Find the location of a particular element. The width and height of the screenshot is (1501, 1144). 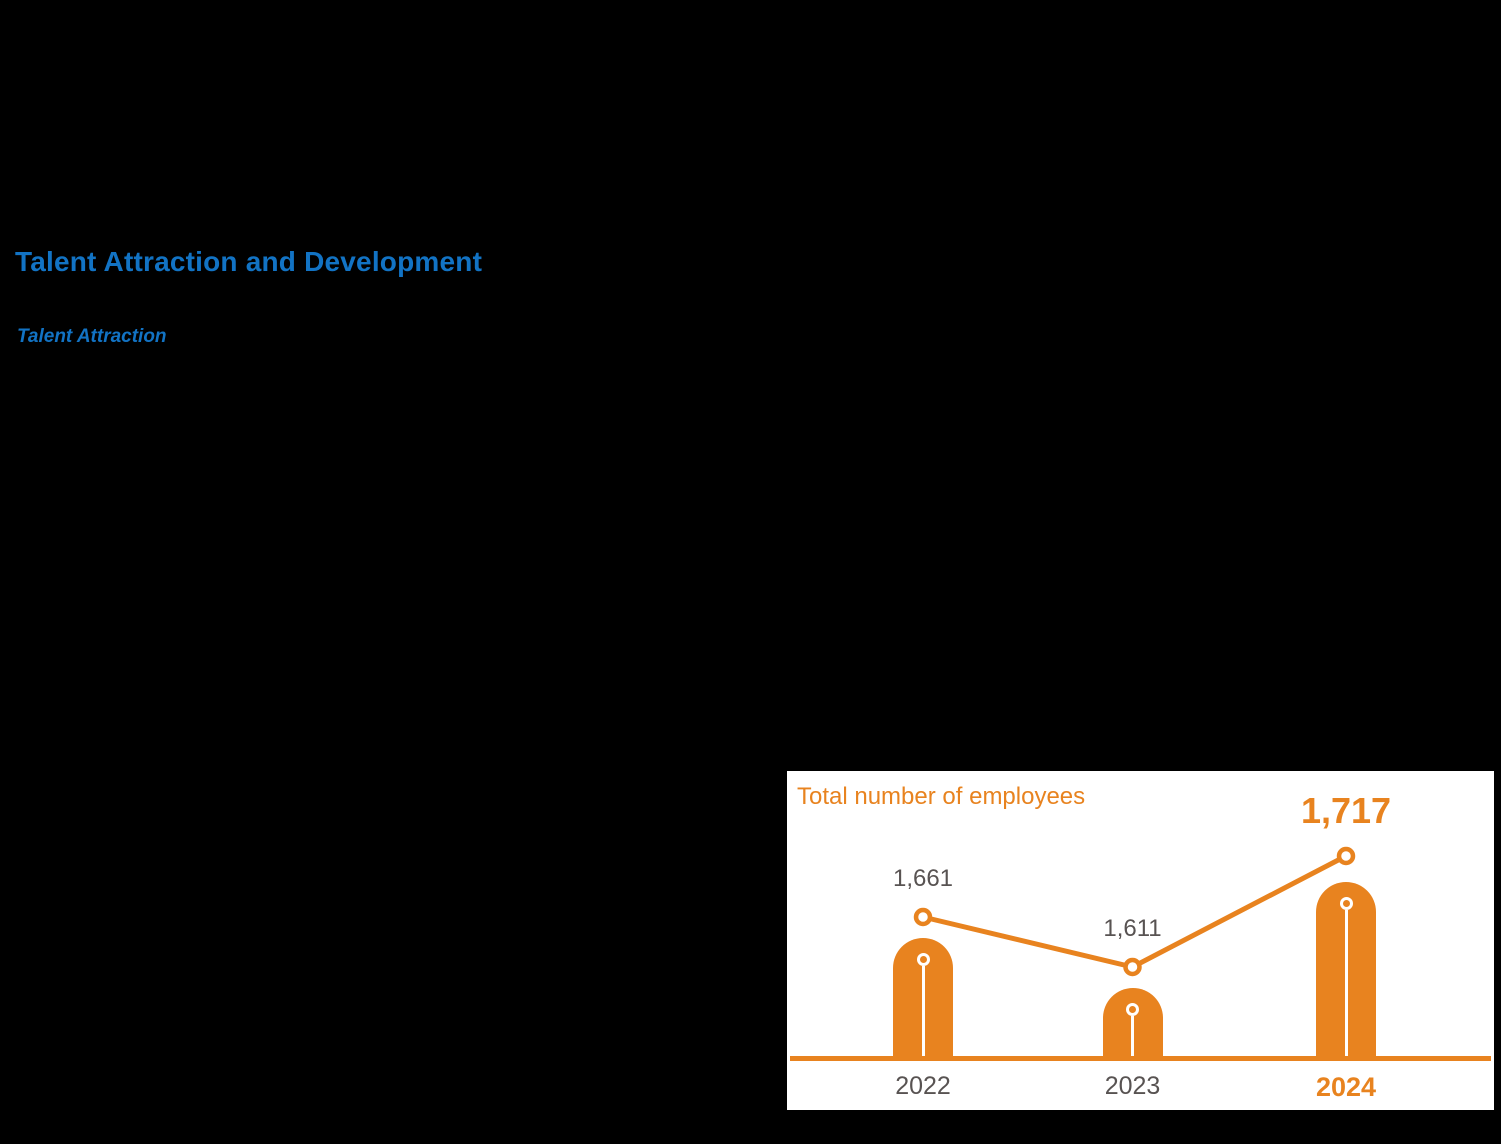

value-label-2023: 1,611 is located at coordinates (1132, 928).